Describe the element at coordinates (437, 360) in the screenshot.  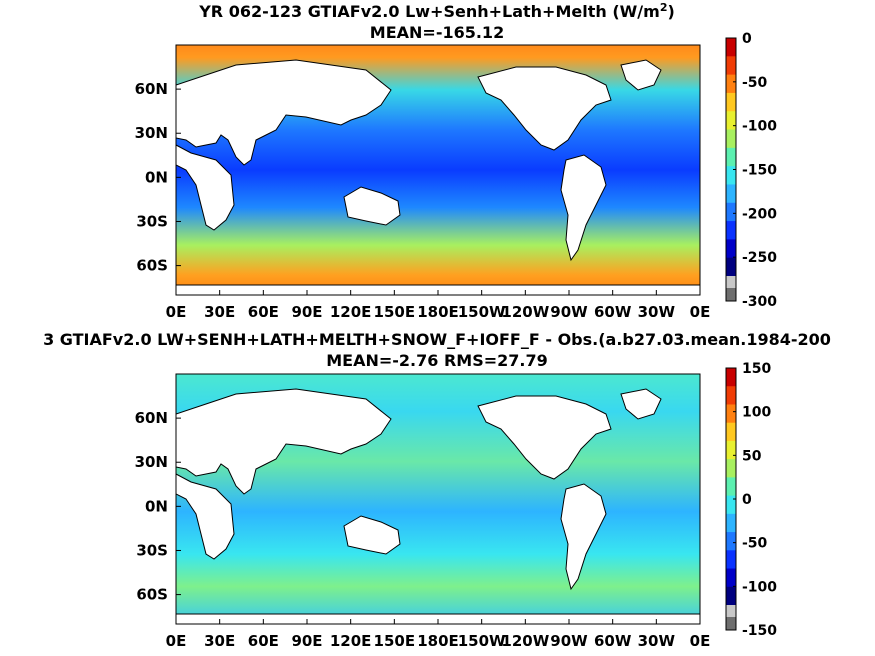
I see `chart-2-mean-rms: MEAN=-2.76 RMS=27.79` at that location.